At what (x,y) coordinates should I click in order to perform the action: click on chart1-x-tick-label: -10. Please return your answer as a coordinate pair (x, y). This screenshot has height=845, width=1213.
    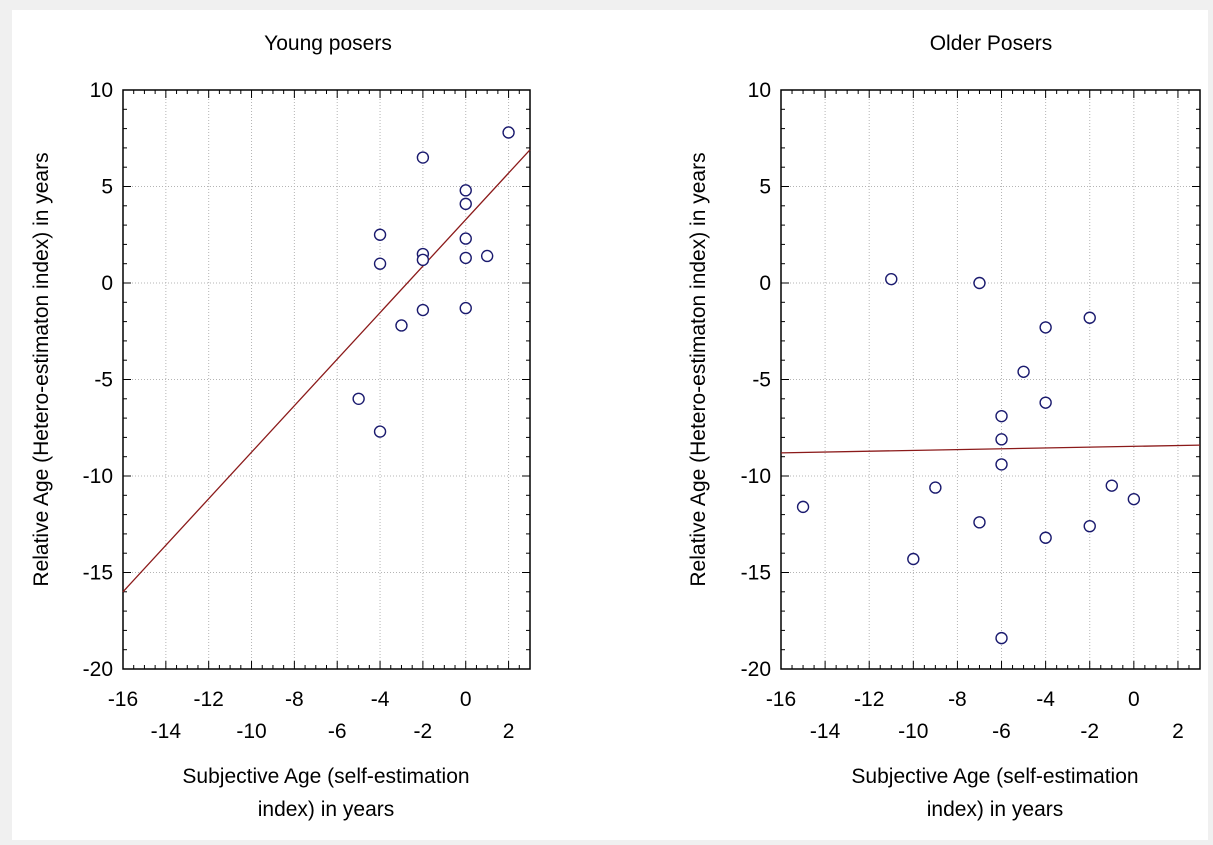
    Looking at the image, I should click on (913, 731).